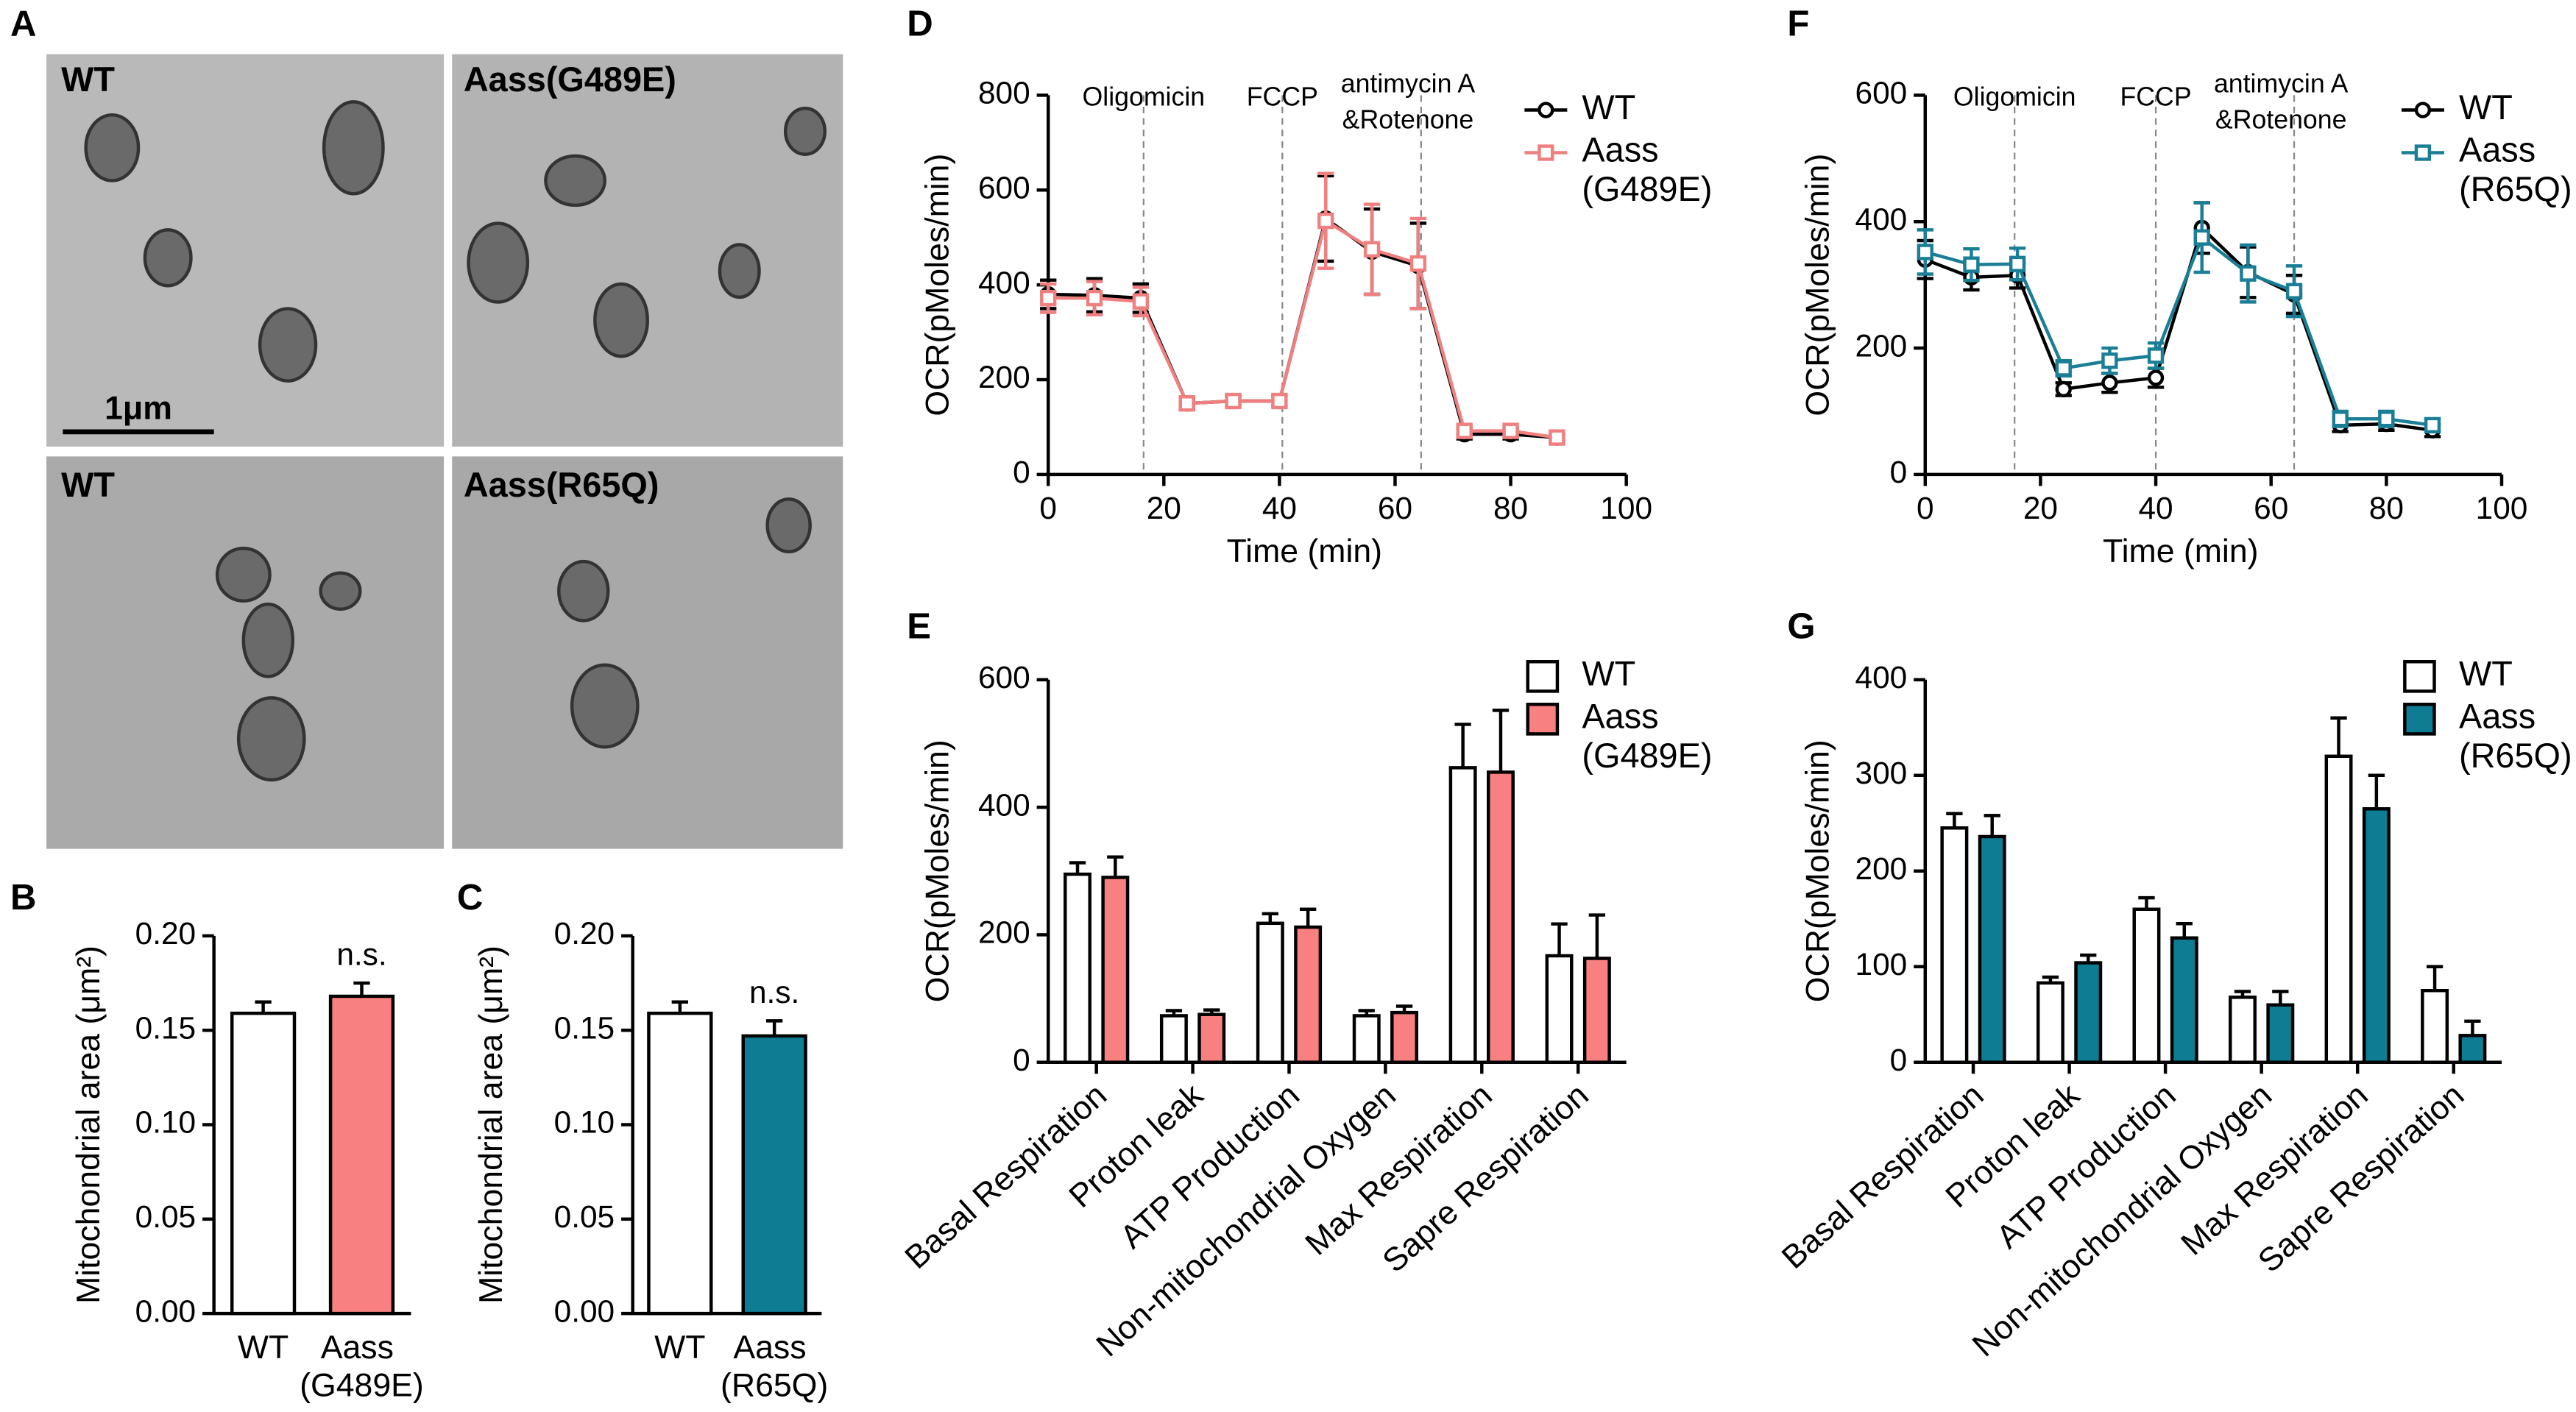 This screenshot has width=2576, height=1412. What do you see at coordinates (2271, 508) in the screenshot?
I see `x-tick-label: 60` at bounding box center [2271, 508].